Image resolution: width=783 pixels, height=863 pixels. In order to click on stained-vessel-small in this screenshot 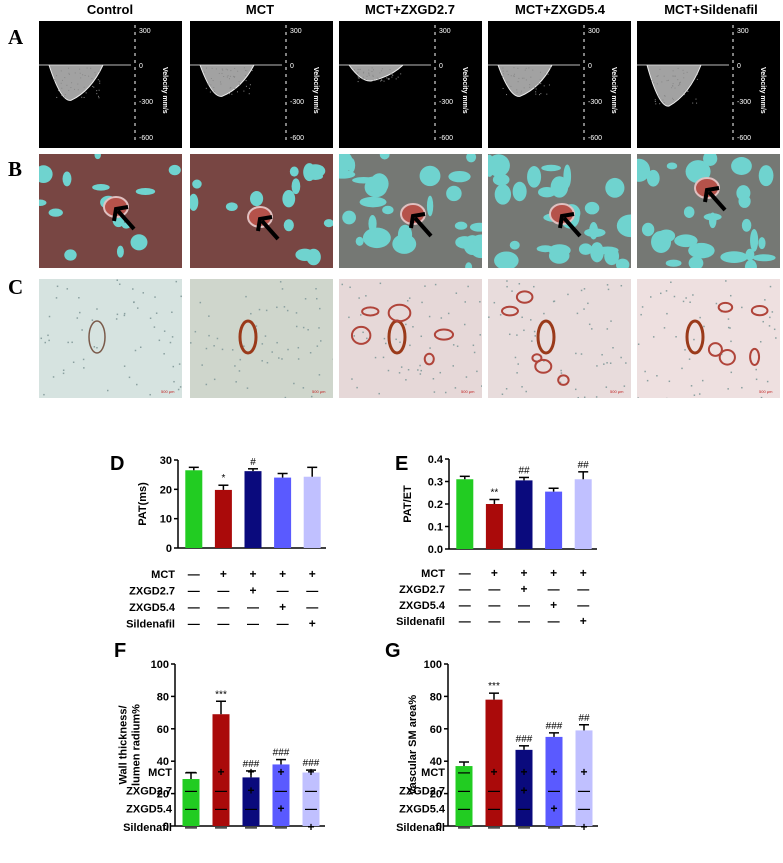, I will do `click(725, 307)`.